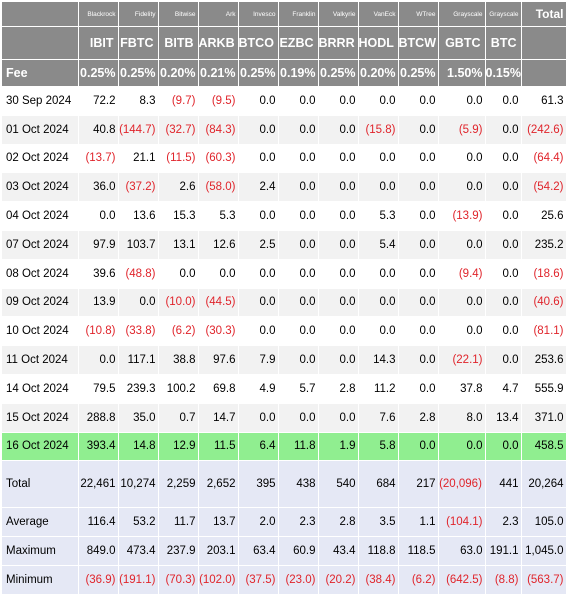 Image resolution: width=568 pixels, height=602 pixels. I want to click on summary-value: 63.4, so click(258, 551).